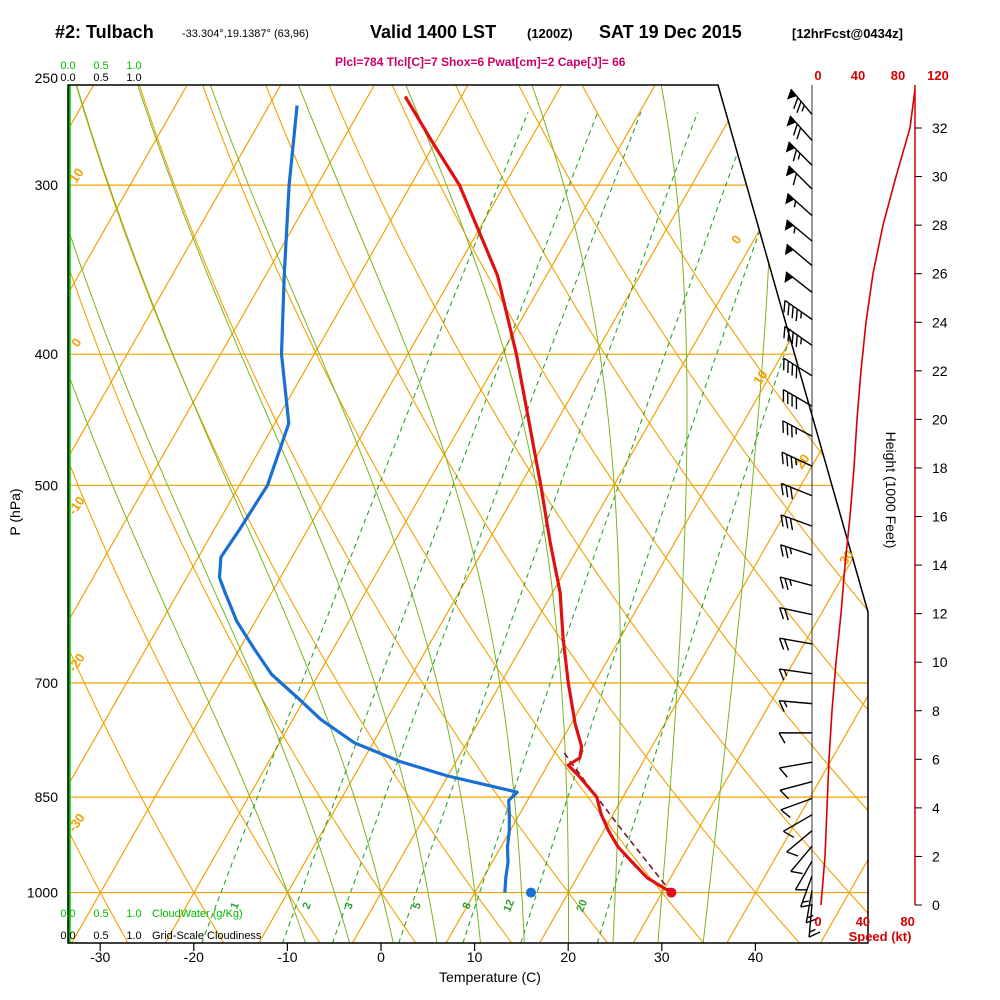 The width and height of the screenshot is (1000, 1000). What do you see at coordinates (47, 185) in the screenshot?
I see `svg-text: 300` at bounding box center [47, 185].